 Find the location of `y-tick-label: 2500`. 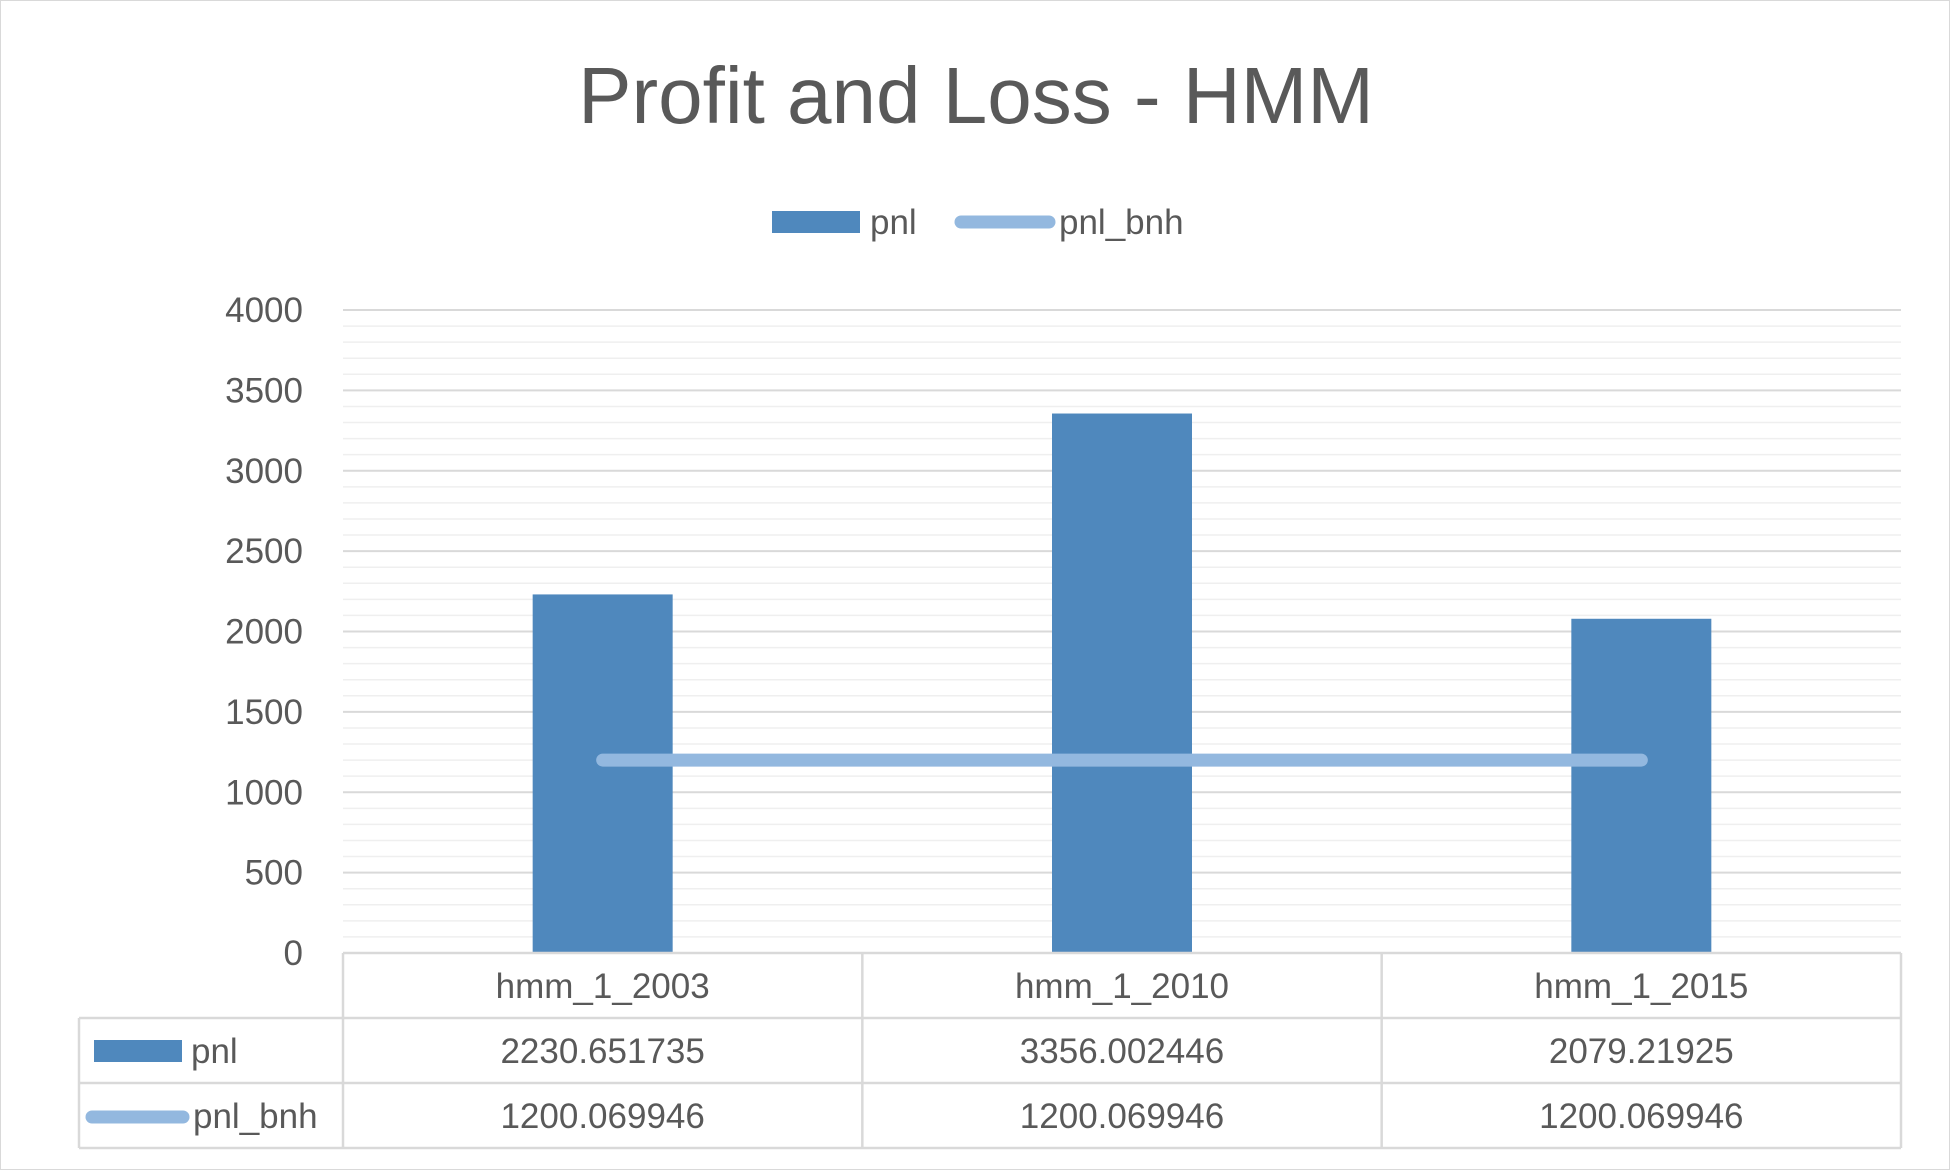

y-tick-label: 2500 is located at coordinates (264, 551).